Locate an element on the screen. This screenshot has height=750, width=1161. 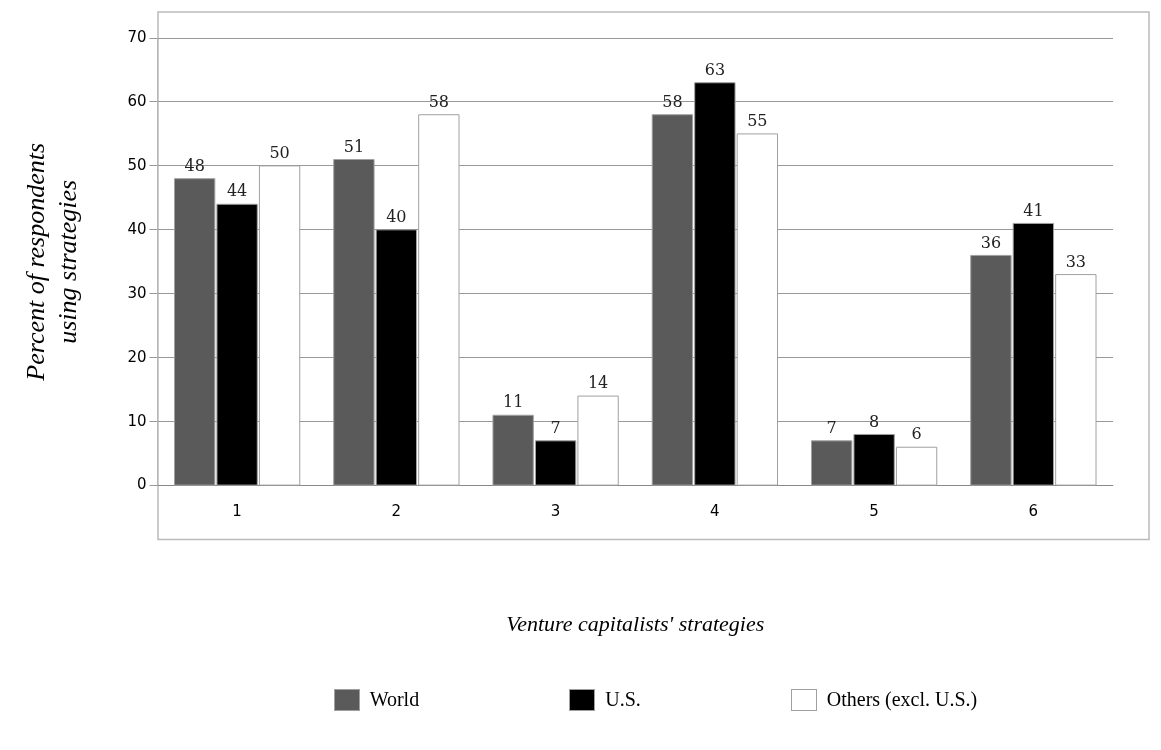
y-tick-label: 30 is located at coordinates (137, 292).